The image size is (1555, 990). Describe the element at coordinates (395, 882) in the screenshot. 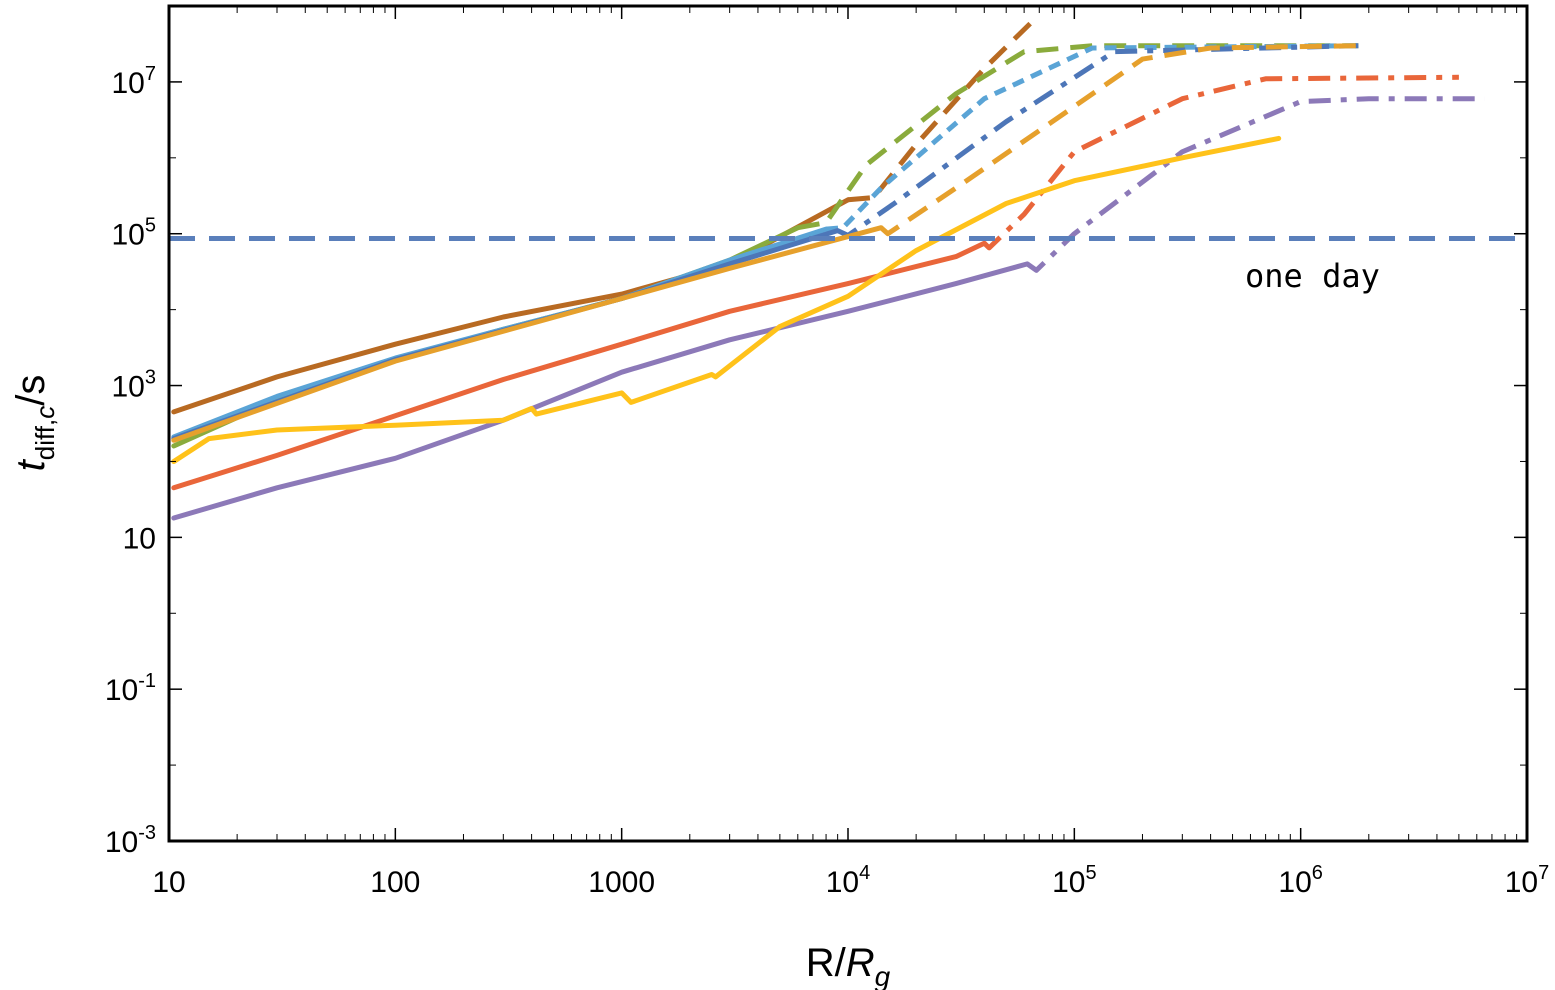

I see `x-tick-label: 100` at that location.